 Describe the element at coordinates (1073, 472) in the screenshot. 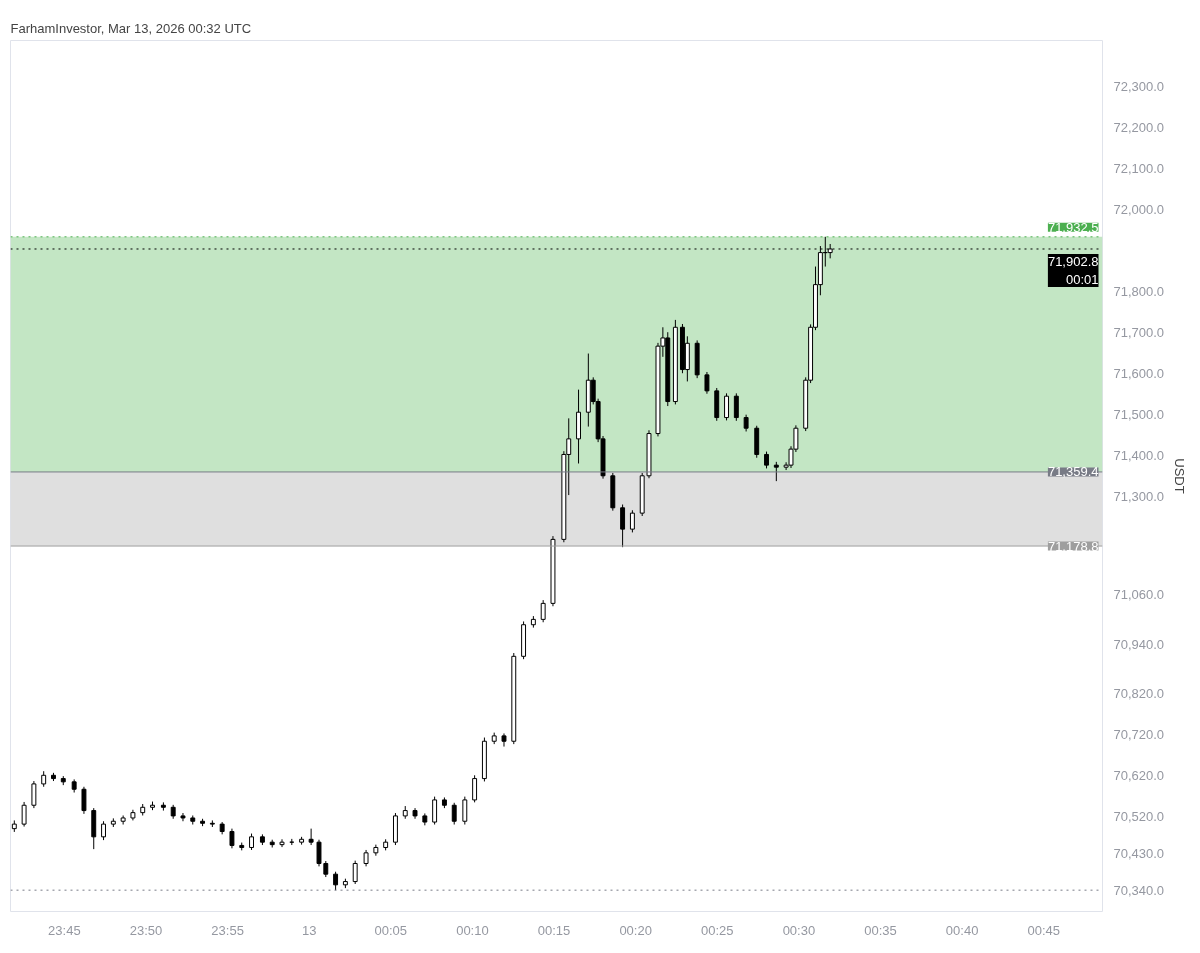

I see `ref-line-label: 71,359.4` at that location.